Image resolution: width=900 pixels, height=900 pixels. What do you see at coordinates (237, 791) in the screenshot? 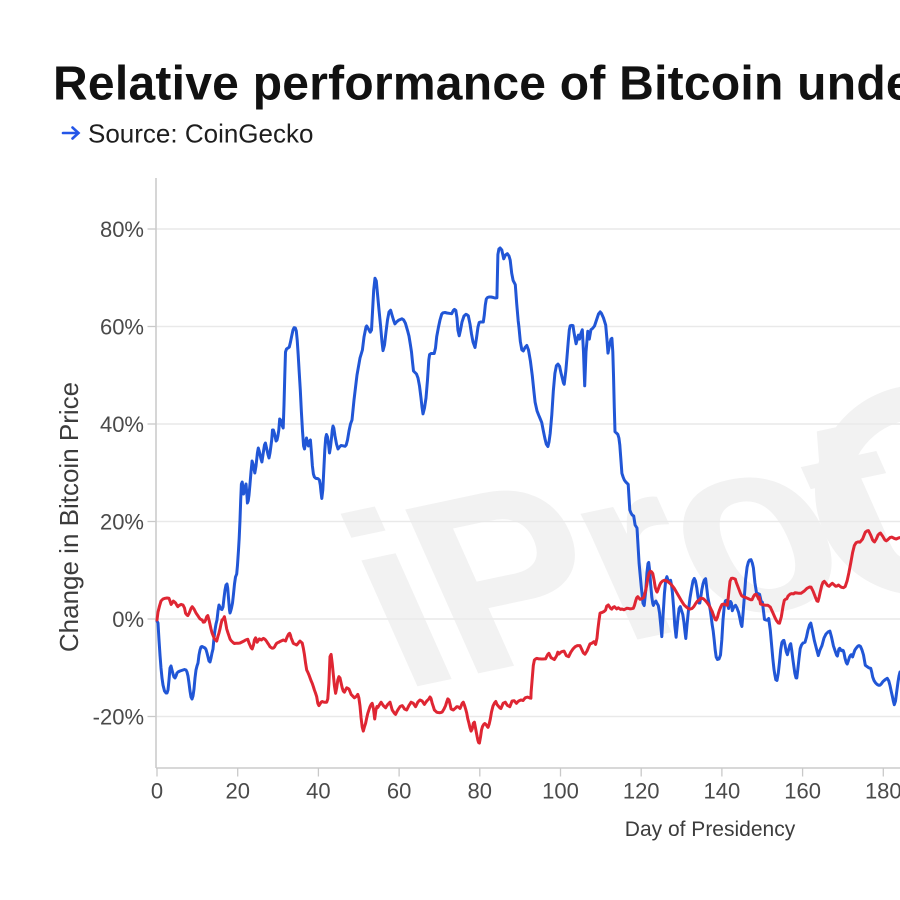
I see `svg-text: 20` at bounding box center [237, 791].